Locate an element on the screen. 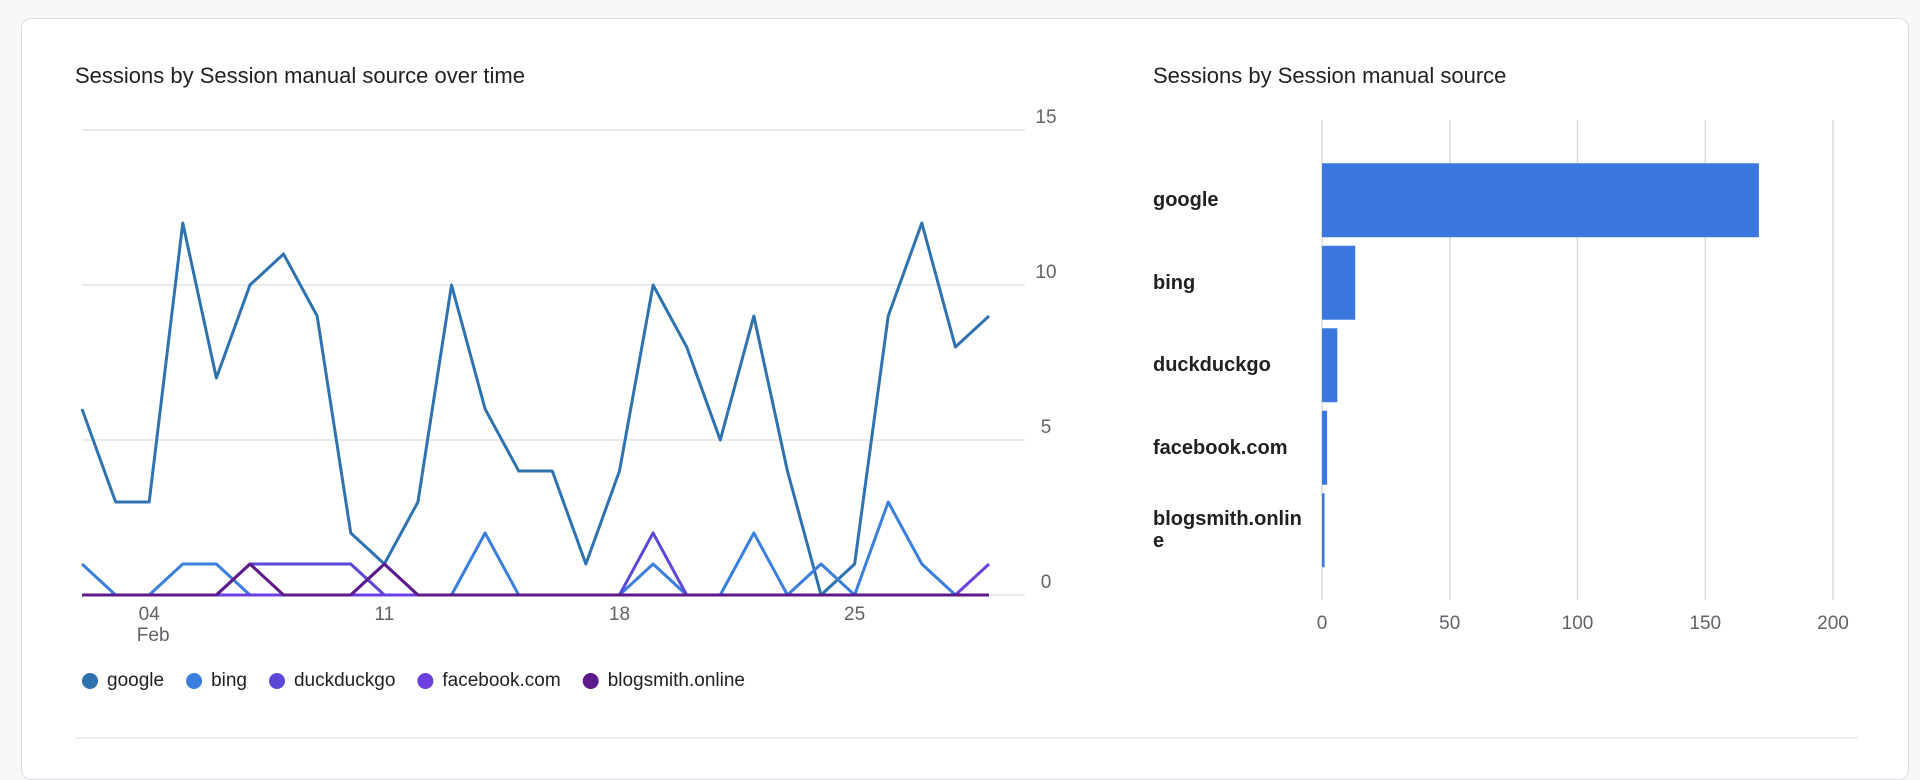  y-tick-label: 15 is located at coordinates (1045, 117).